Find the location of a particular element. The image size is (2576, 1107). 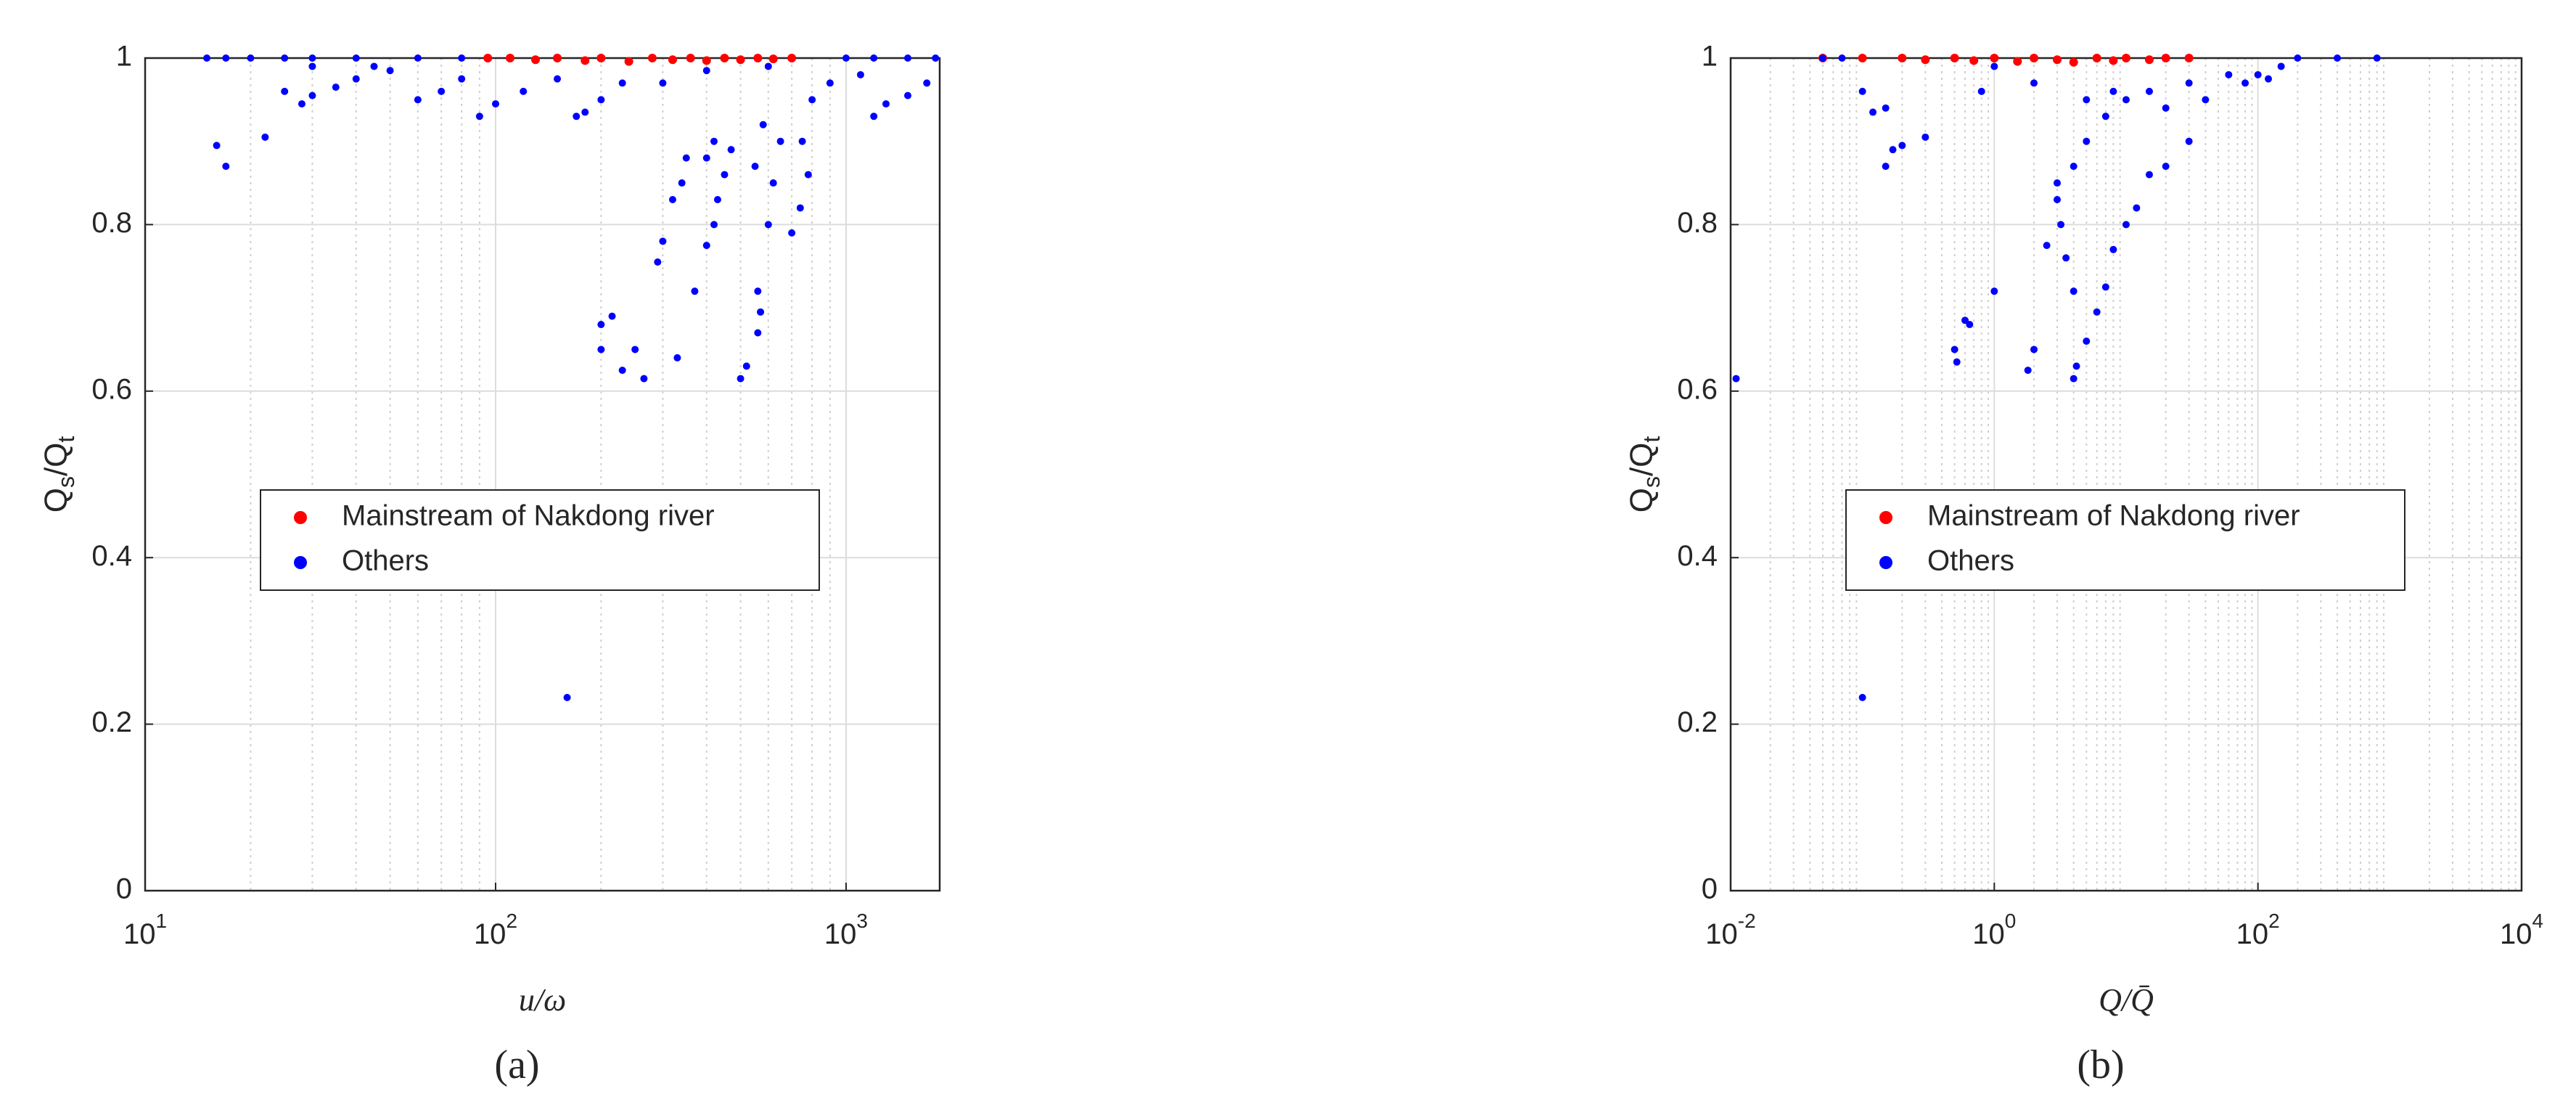

panel-label: (b) is located at coordinates (2100, 1064).